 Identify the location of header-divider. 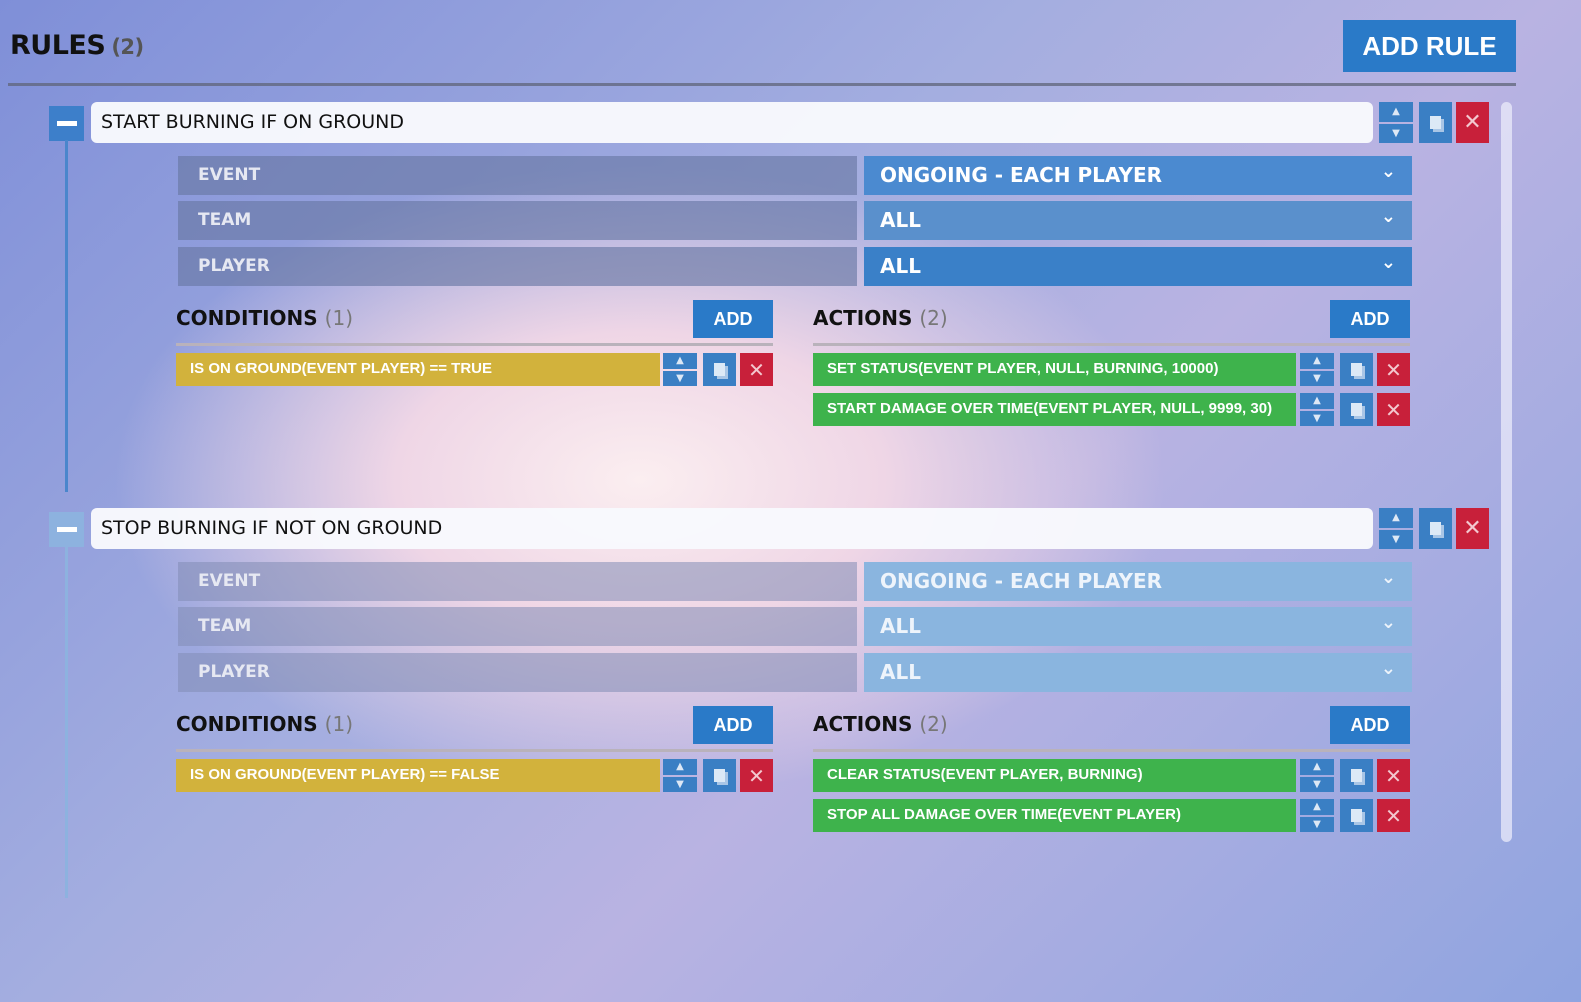
(762, 84).